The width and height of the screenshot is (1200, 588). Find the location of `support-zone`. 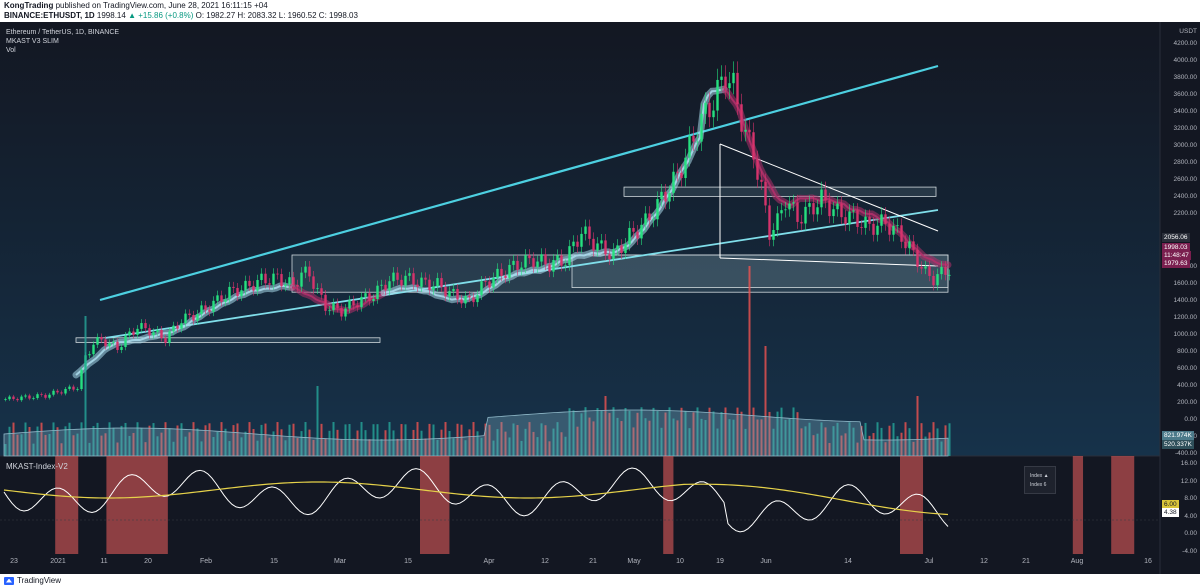

support-zone is located at coordinates (760, 271).